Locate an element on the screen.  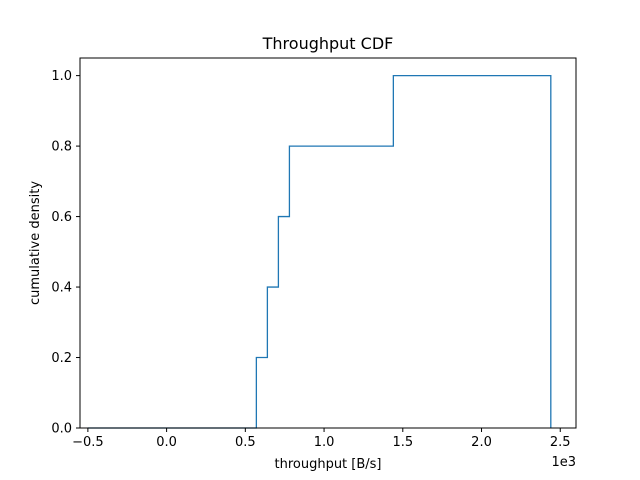
x-tick-label: 0.0 is located at coordinates (166, 442).